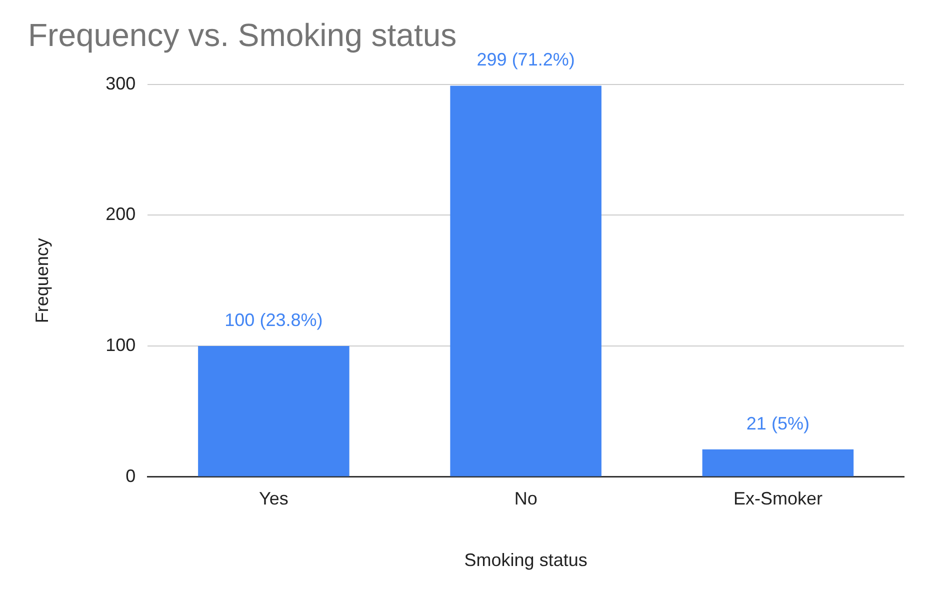 The image size is (928, 594). I want to click on chart-title: Frequency vs. Smoking status, so click(242, 35).